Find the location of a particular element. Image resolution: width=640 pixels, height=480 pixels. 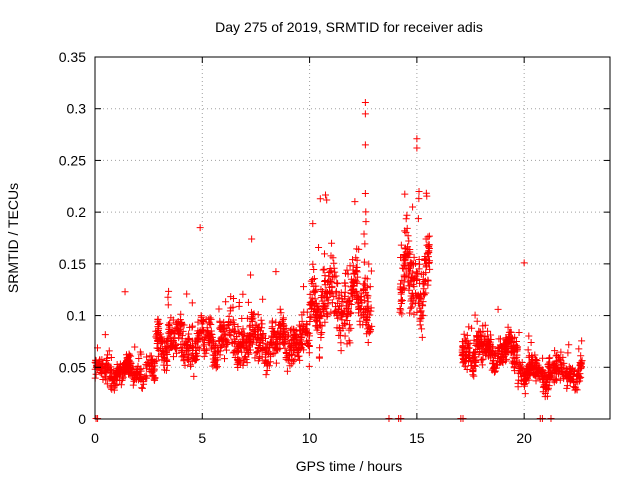

x-tick-label: 20 is located at coordinates (524, 438).